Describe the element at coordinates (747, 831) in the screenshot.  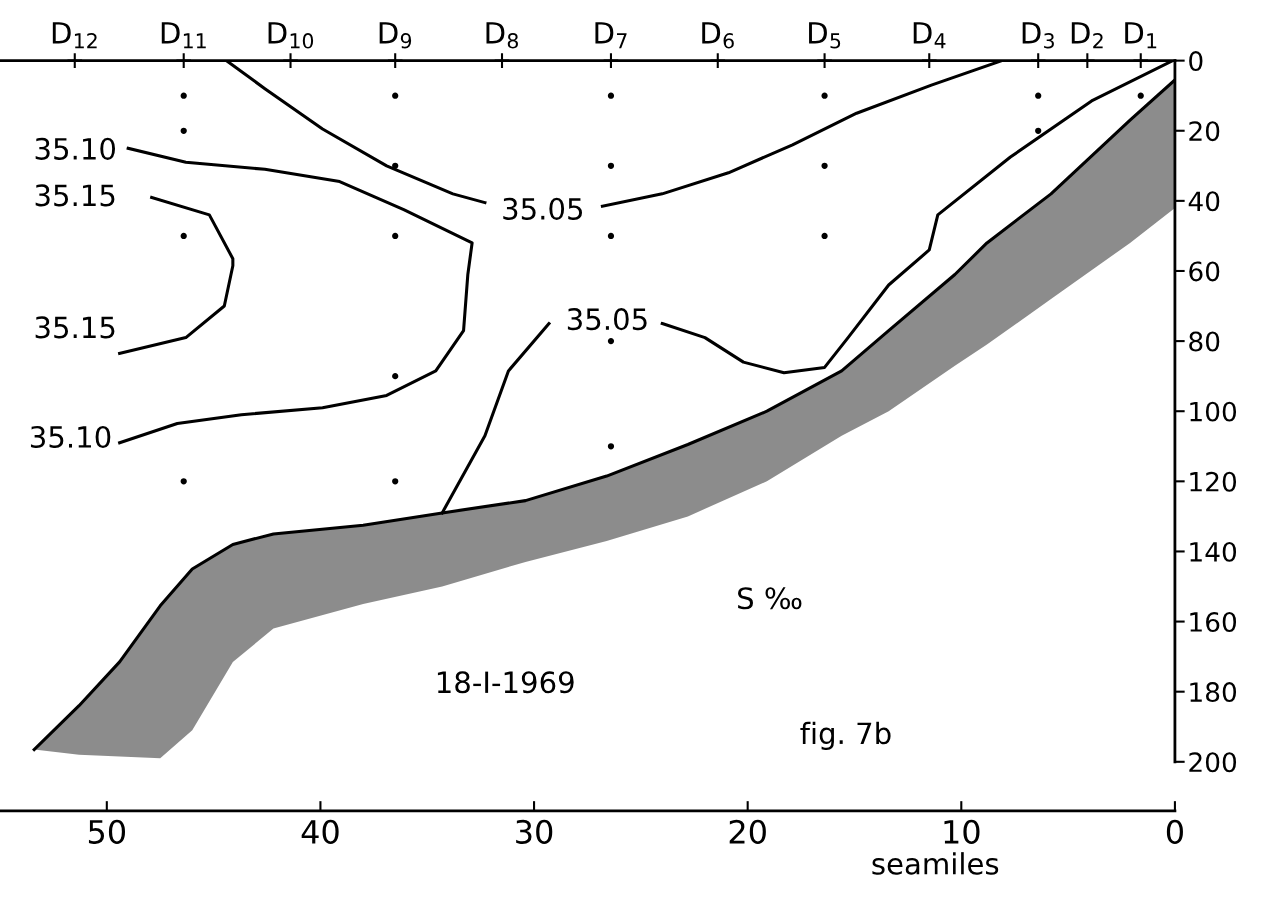
I see `x-tick-label: 20` at that location.